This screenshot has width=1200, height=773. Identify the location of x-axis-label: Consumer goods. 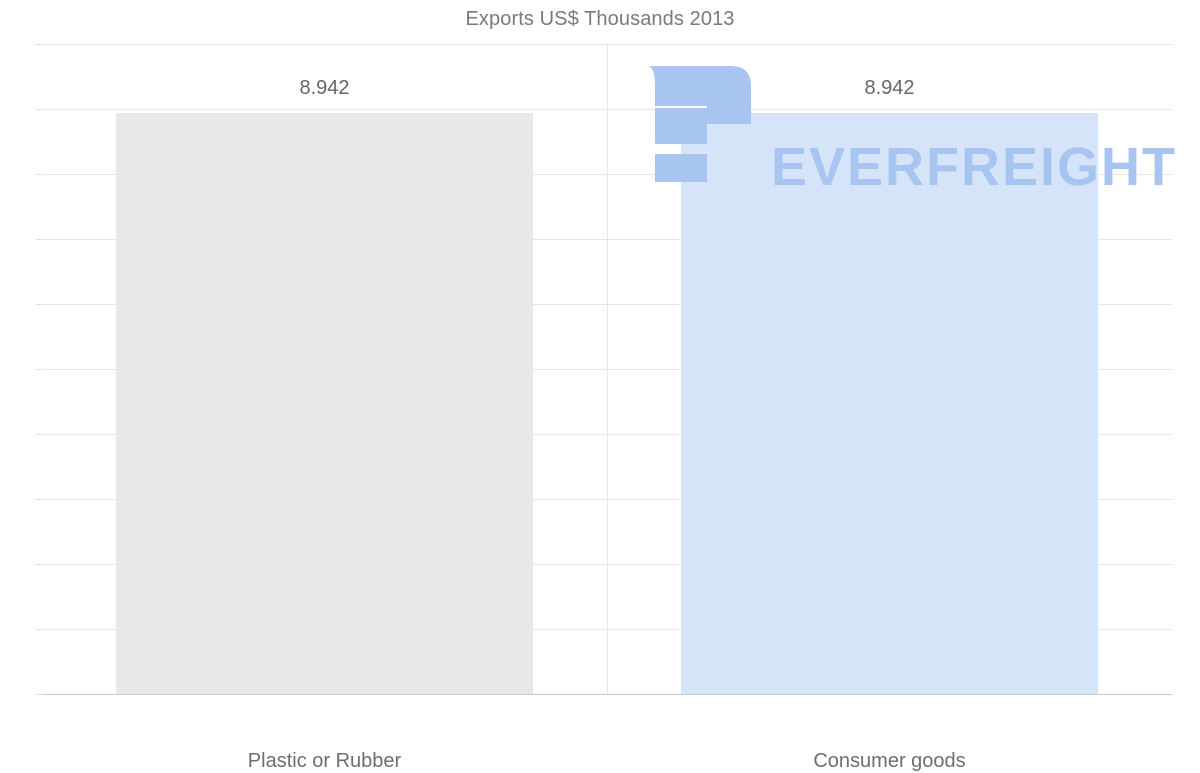
(889, 761).